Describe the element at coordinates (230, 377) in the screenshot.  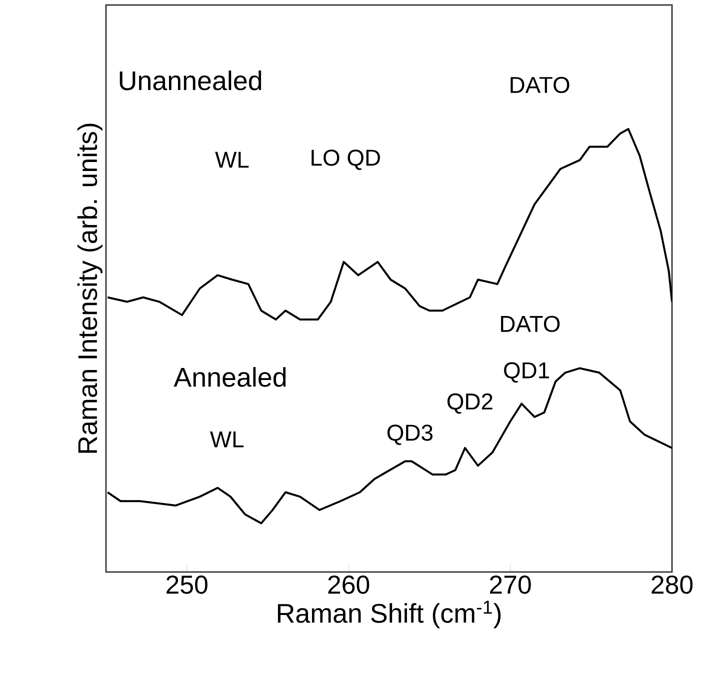
I see `annotation: Annealed` at that location.